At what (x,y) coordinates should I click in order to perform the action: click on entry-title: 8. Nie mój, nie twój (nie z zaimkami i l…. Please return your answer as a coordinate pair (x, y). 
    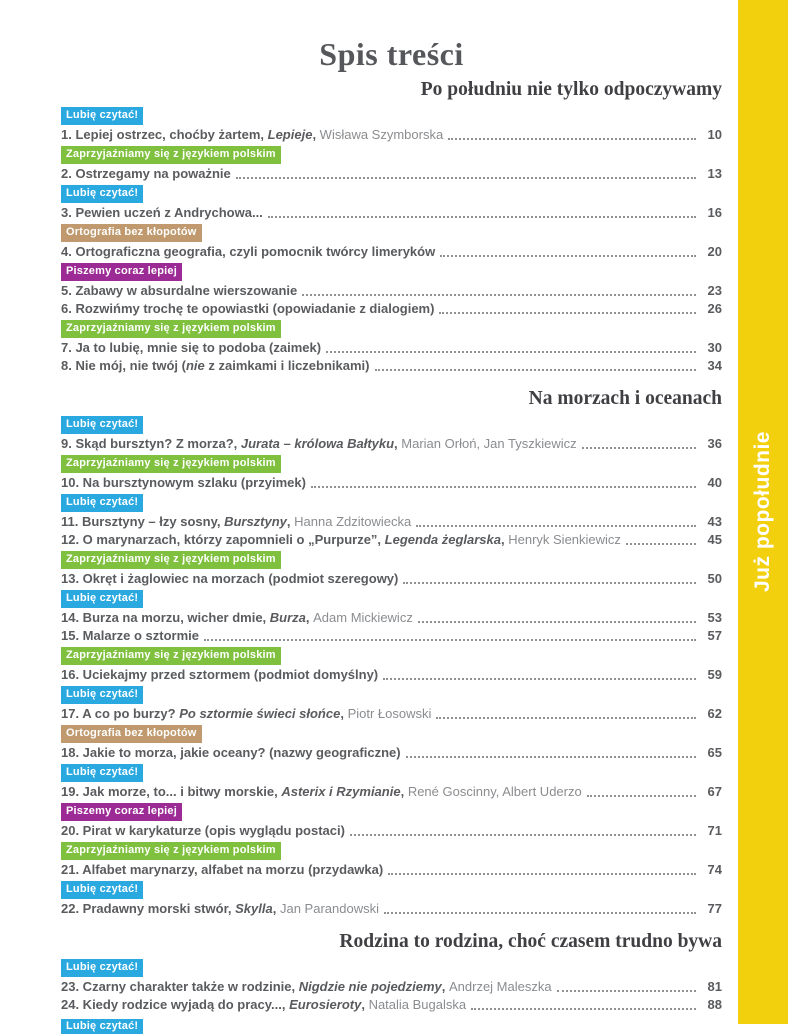
    Looking at the image, I should click on (215, 365).